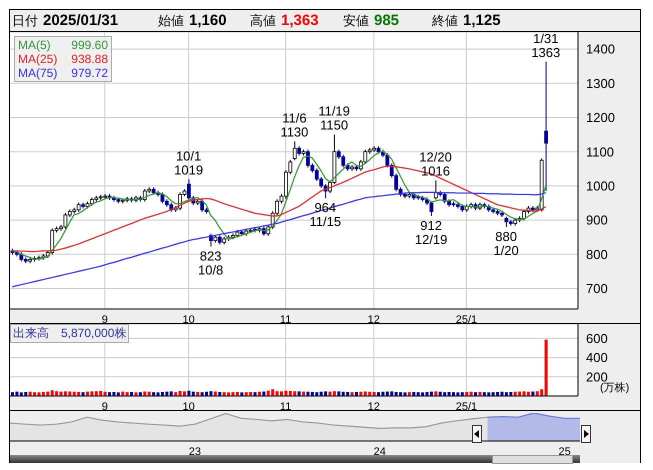 This screenshot has height=470, width=653. What do you see at coordinates (431, 232) in the screenshot?
I see `annotation: 912 12/19` at bounding box center [431, 232].